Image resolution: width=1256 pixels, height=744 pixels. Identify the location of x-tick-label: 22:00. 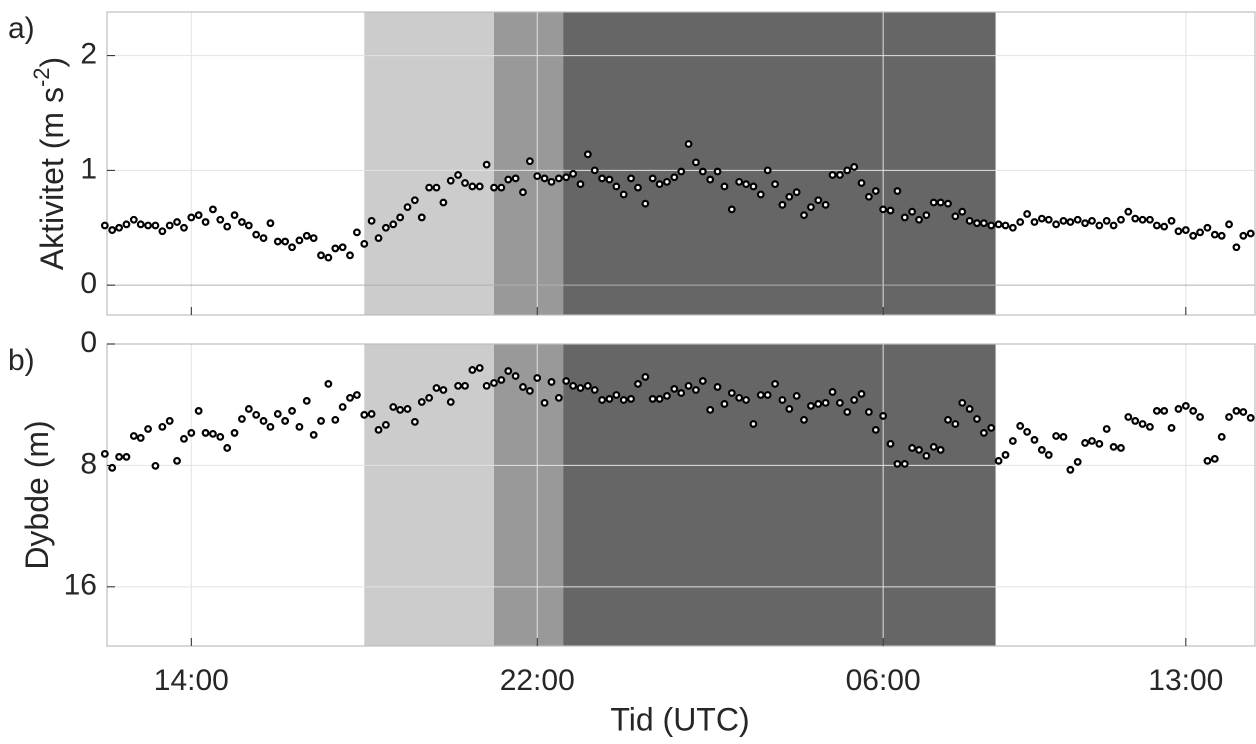
(537, 680).